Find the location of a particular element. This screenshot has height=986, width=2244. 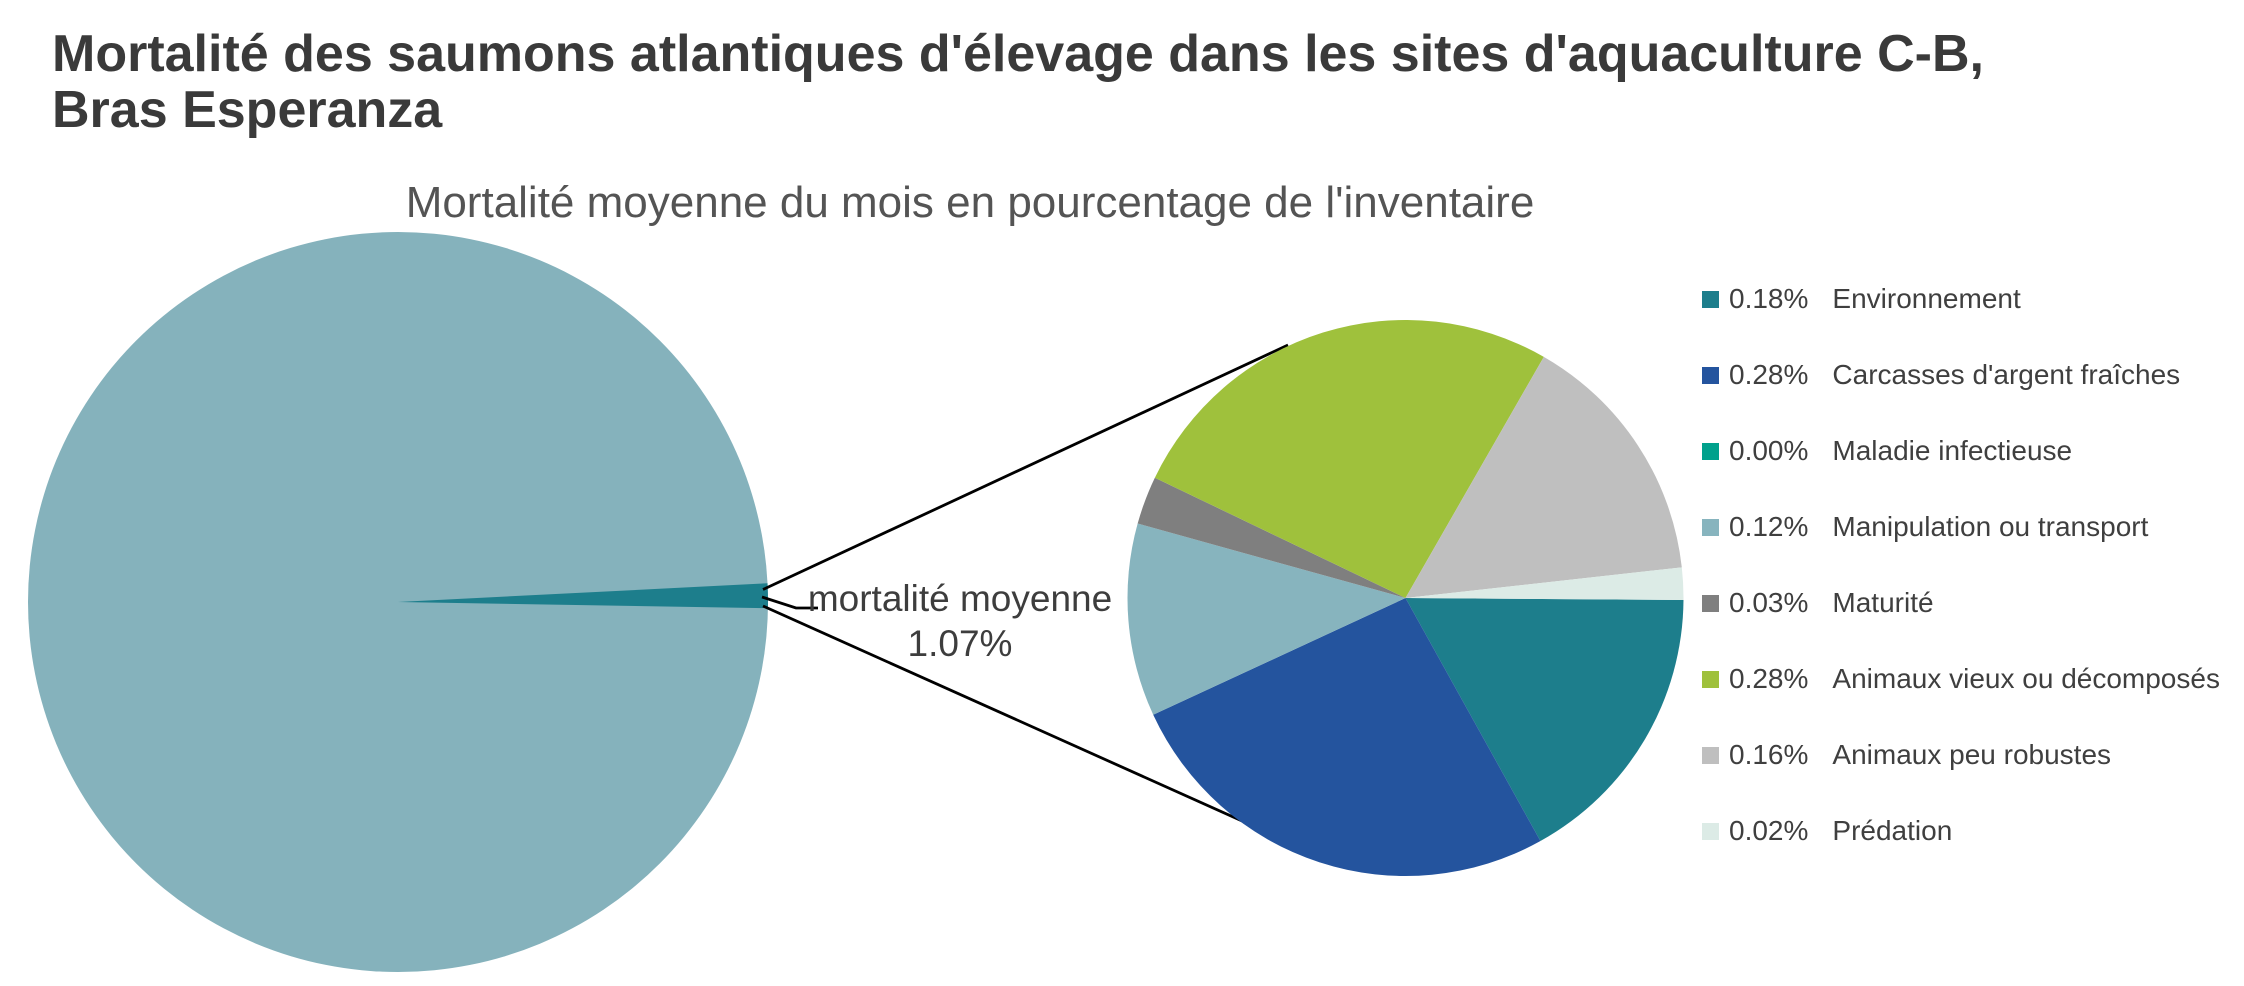

callout-label: mortalité moyenne is located at coordinates (960, 598).